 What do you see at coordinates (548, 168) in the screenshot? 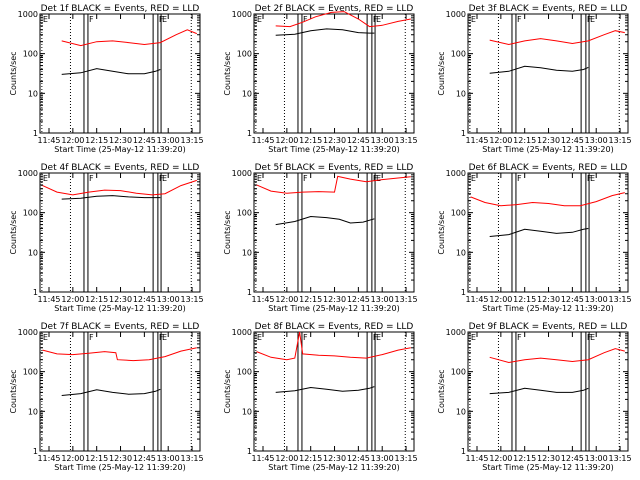
I see `panel-title: Det 6f BLACK = Events, RED = LLD` at bounding box center [548, 168].